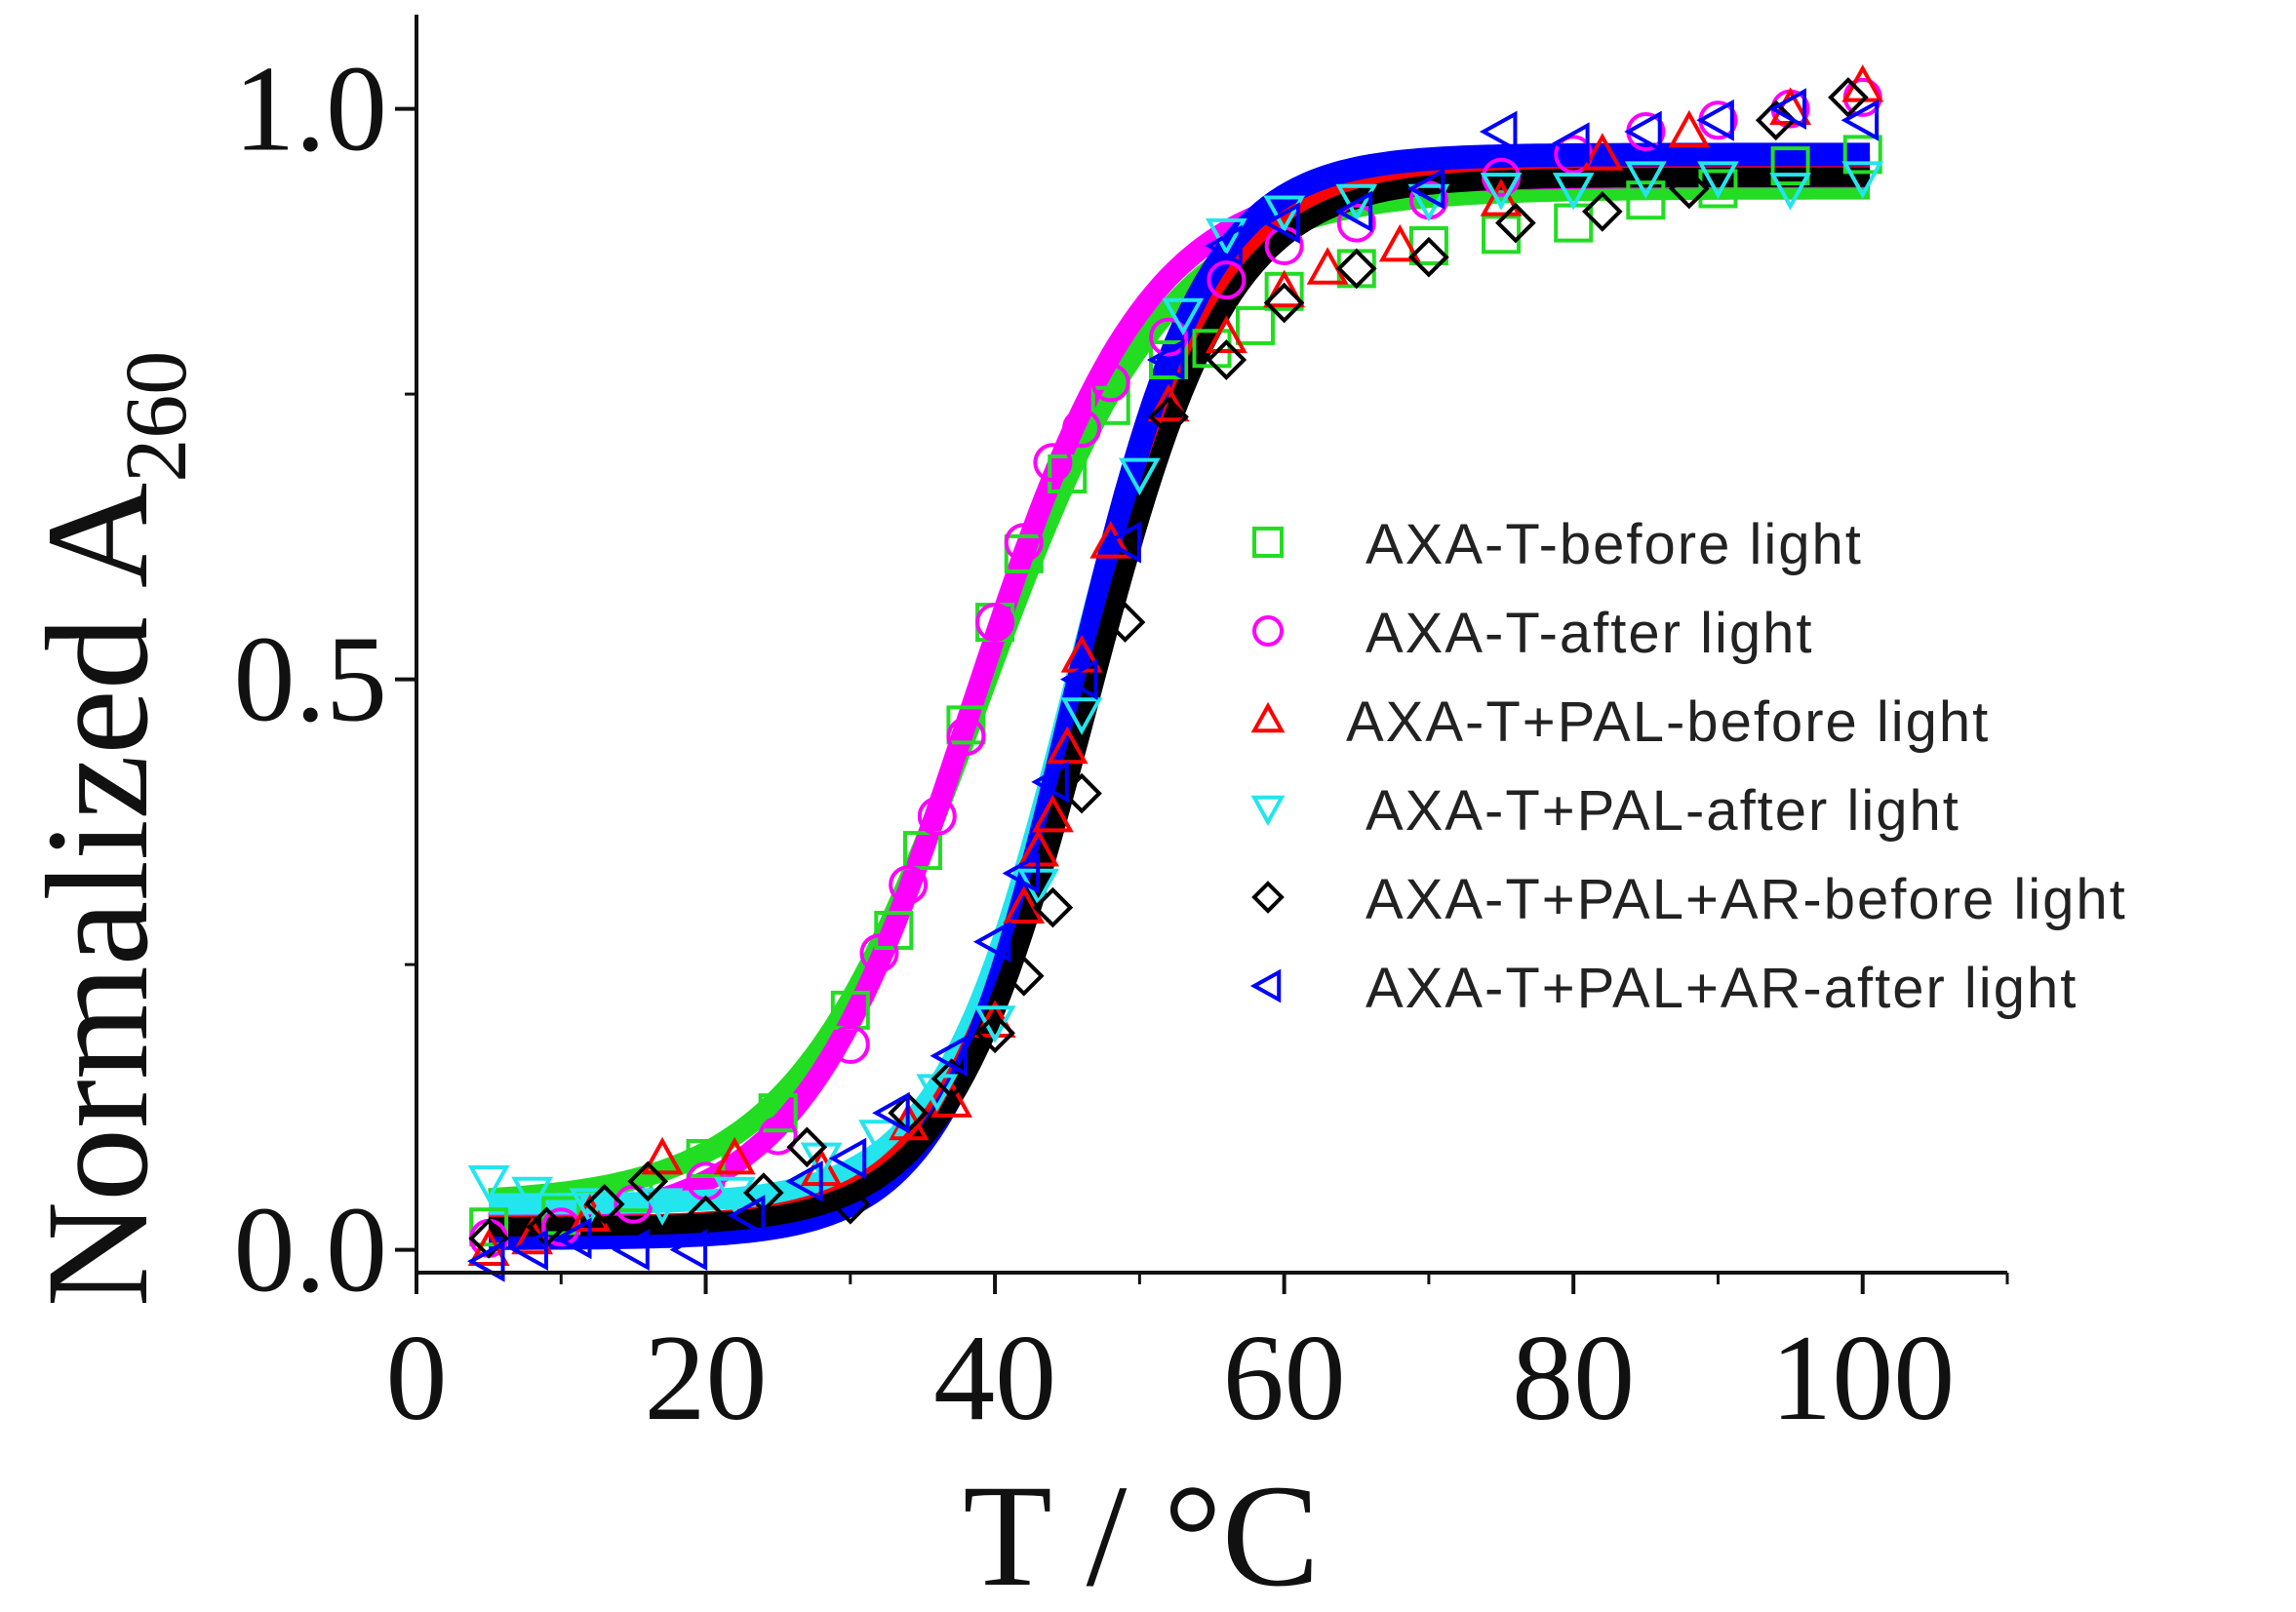 The image size is (2296, 1612). Describe the element at coordinates (97, 895) in the screenshot. I see `y-axis-title-main: Normalized A` at that location.